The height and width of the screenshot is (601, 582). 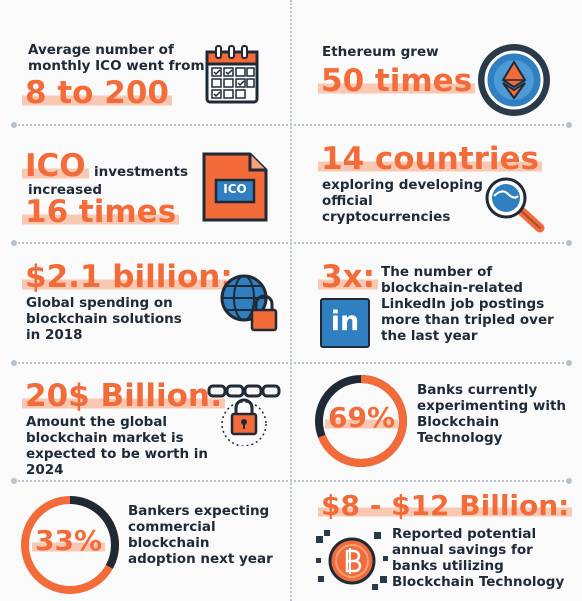 What do you see at coordinates (55, 166) in the screenshot?
I see `ico-investments-highlight-a: ICO` at bounding box center [55, 166].